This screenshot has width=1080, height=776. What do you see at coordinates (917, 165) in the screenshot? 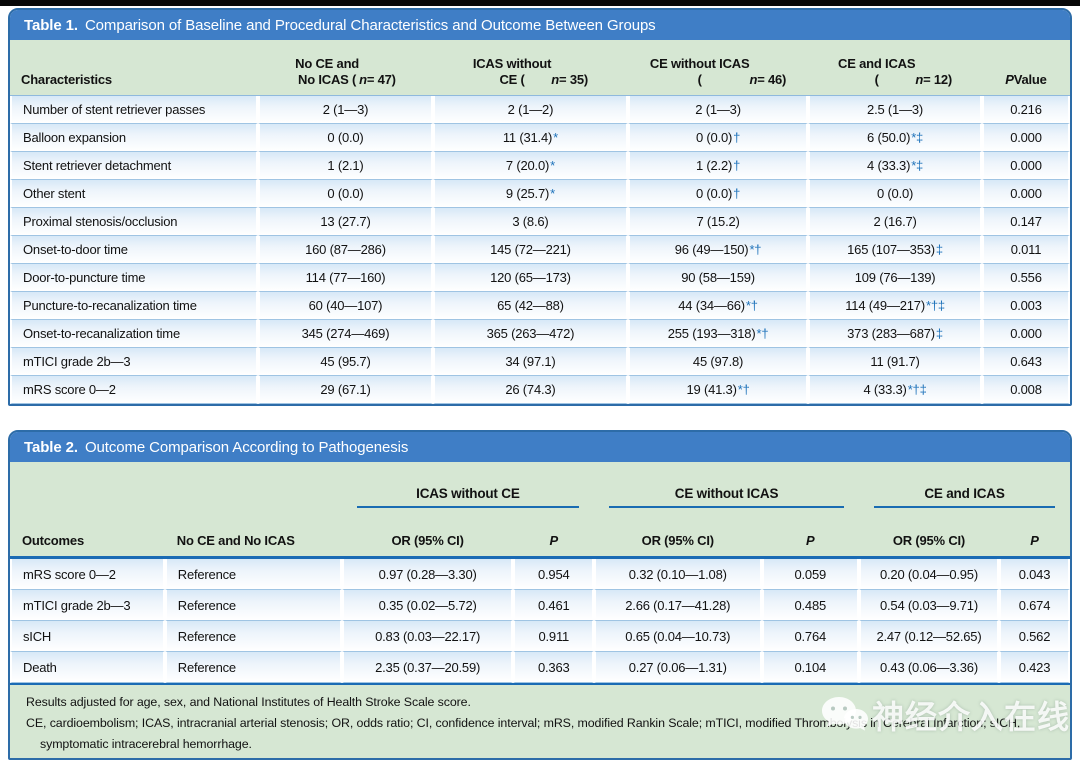
I see `significance-marker: *‡` at bounding box center [917, 165].